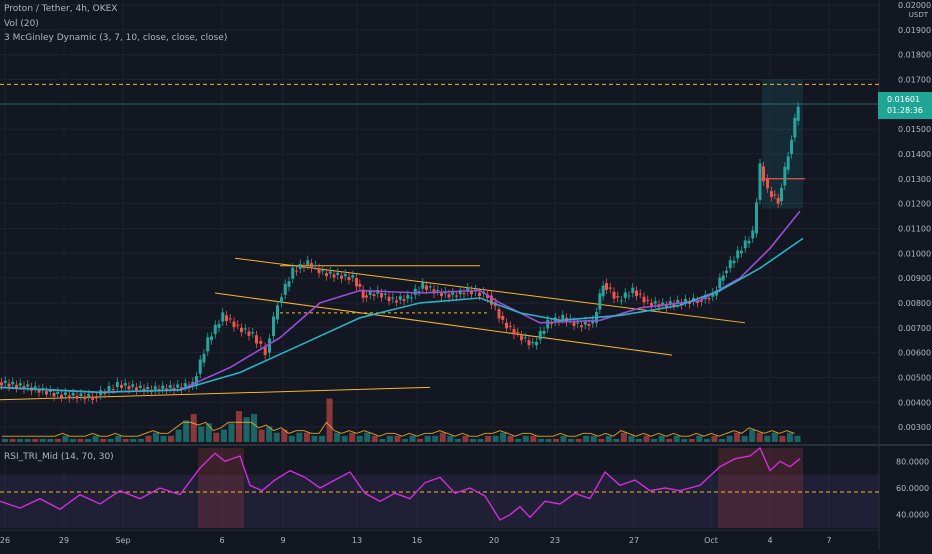 This screenshot has height=554, width=932. Describe the element at coordinates (555, 540) in the screenshot. I see `x-tick-label: 23` at that location.